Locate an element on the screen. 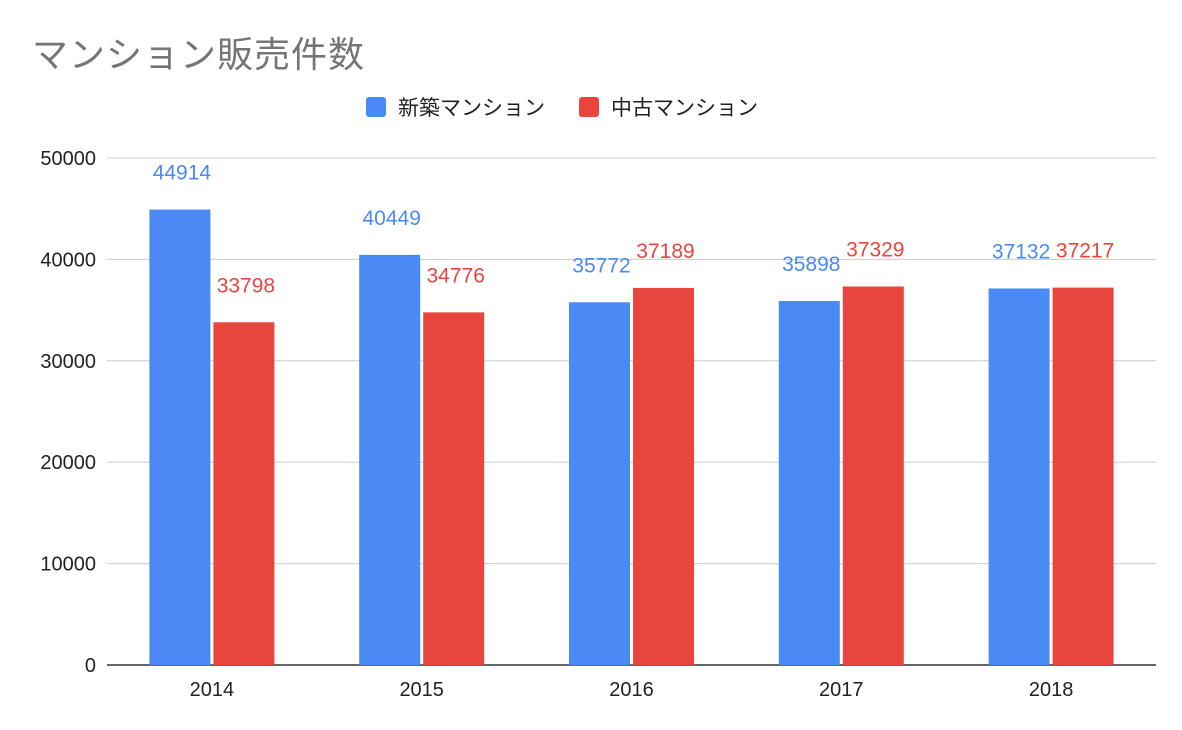 This screenshot has height=730, width=1182. data-label: 35772 is located at coordinates (601, 265).